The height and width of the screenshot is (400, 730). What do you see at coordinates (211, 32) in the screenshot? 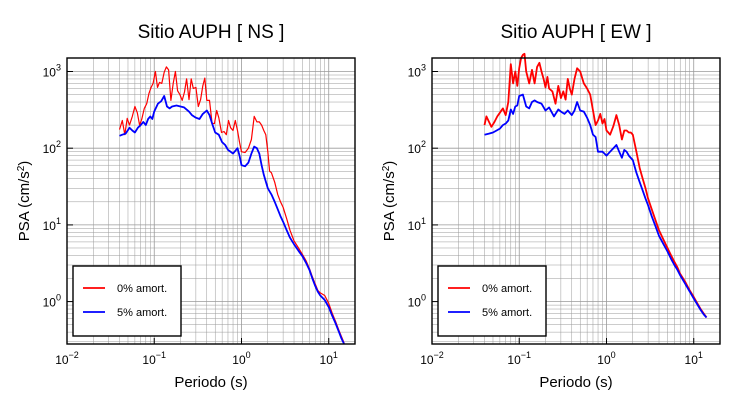
I see `chart-title: Sitio AUPH [ NS ]` at bounding box center [211, 32].